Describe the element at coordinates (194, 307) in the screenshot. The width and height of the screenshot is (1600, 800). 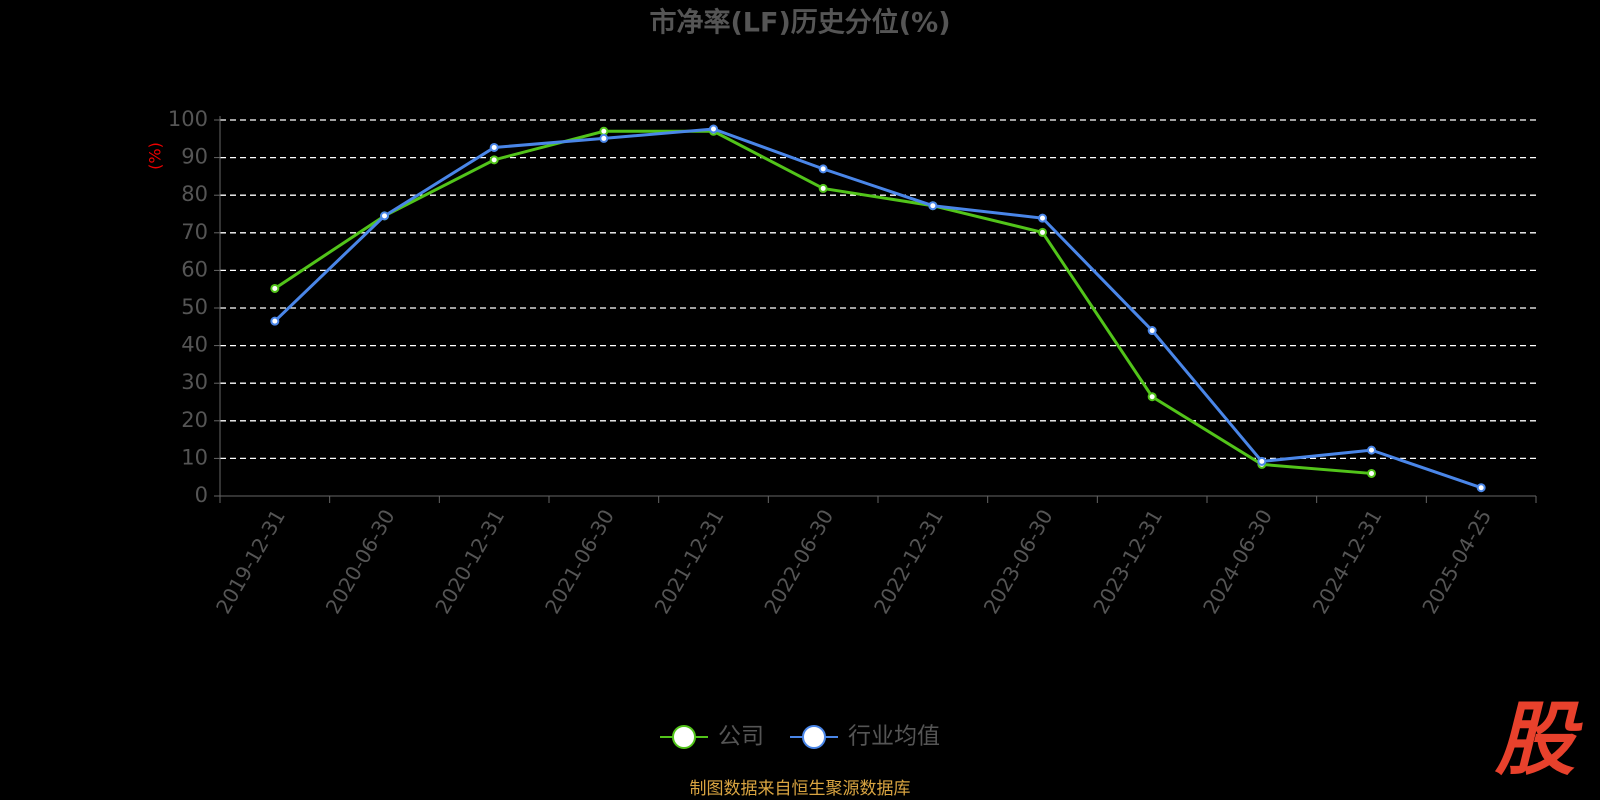
I see `y-tick-label: 50` at that location.